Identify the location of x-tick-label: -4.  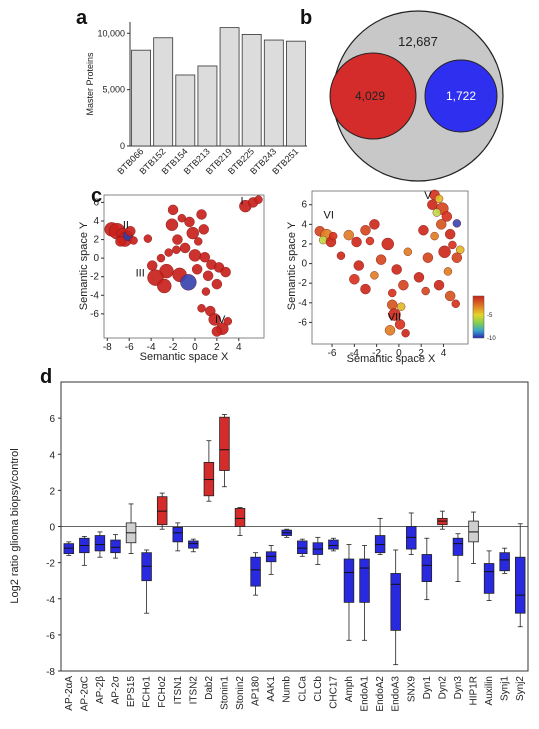
(151, 347).